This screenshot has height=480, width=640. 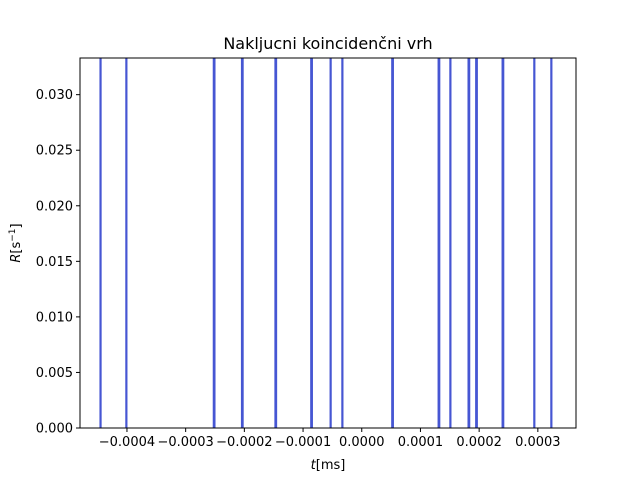 I want to click on y-tick-label: 0.010, so click(x=54, y=317).